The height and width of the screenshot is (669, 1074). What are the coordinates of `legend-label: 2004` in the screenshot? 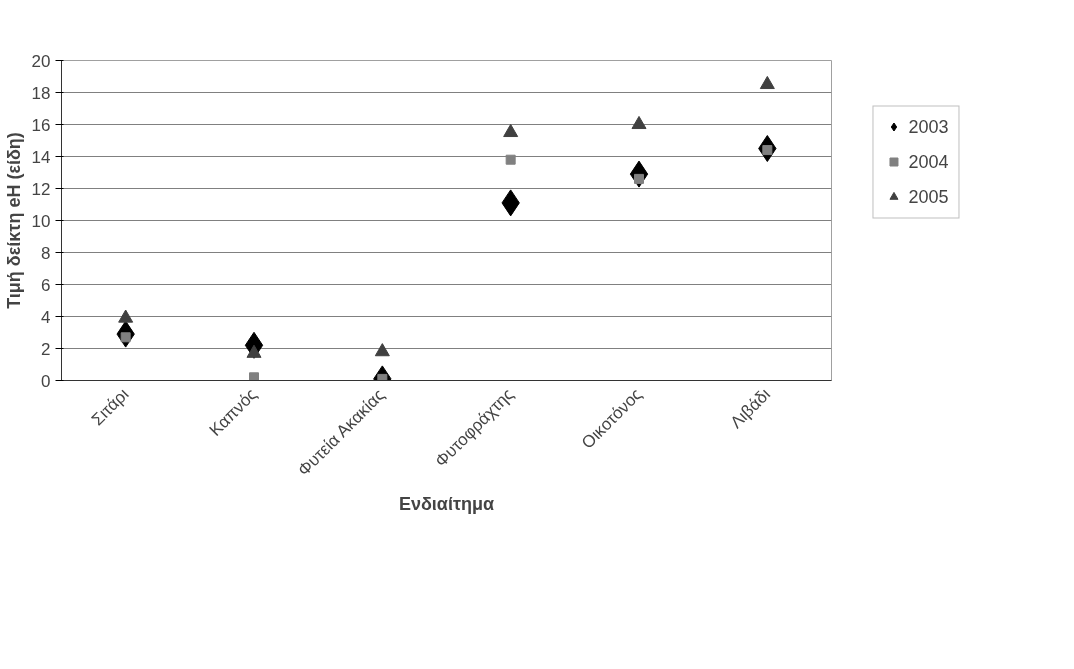 It's located at (928, 161).